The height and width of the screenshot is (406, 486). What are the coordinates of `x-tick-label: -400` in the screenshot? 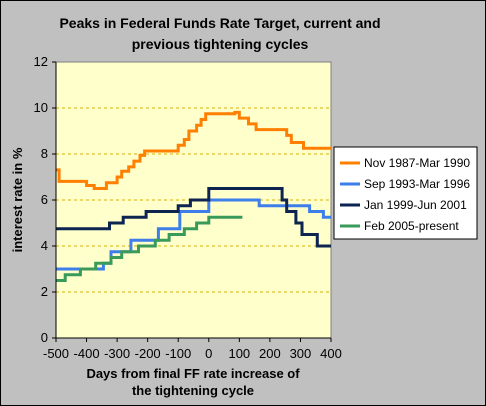 It's located at (87, 353).